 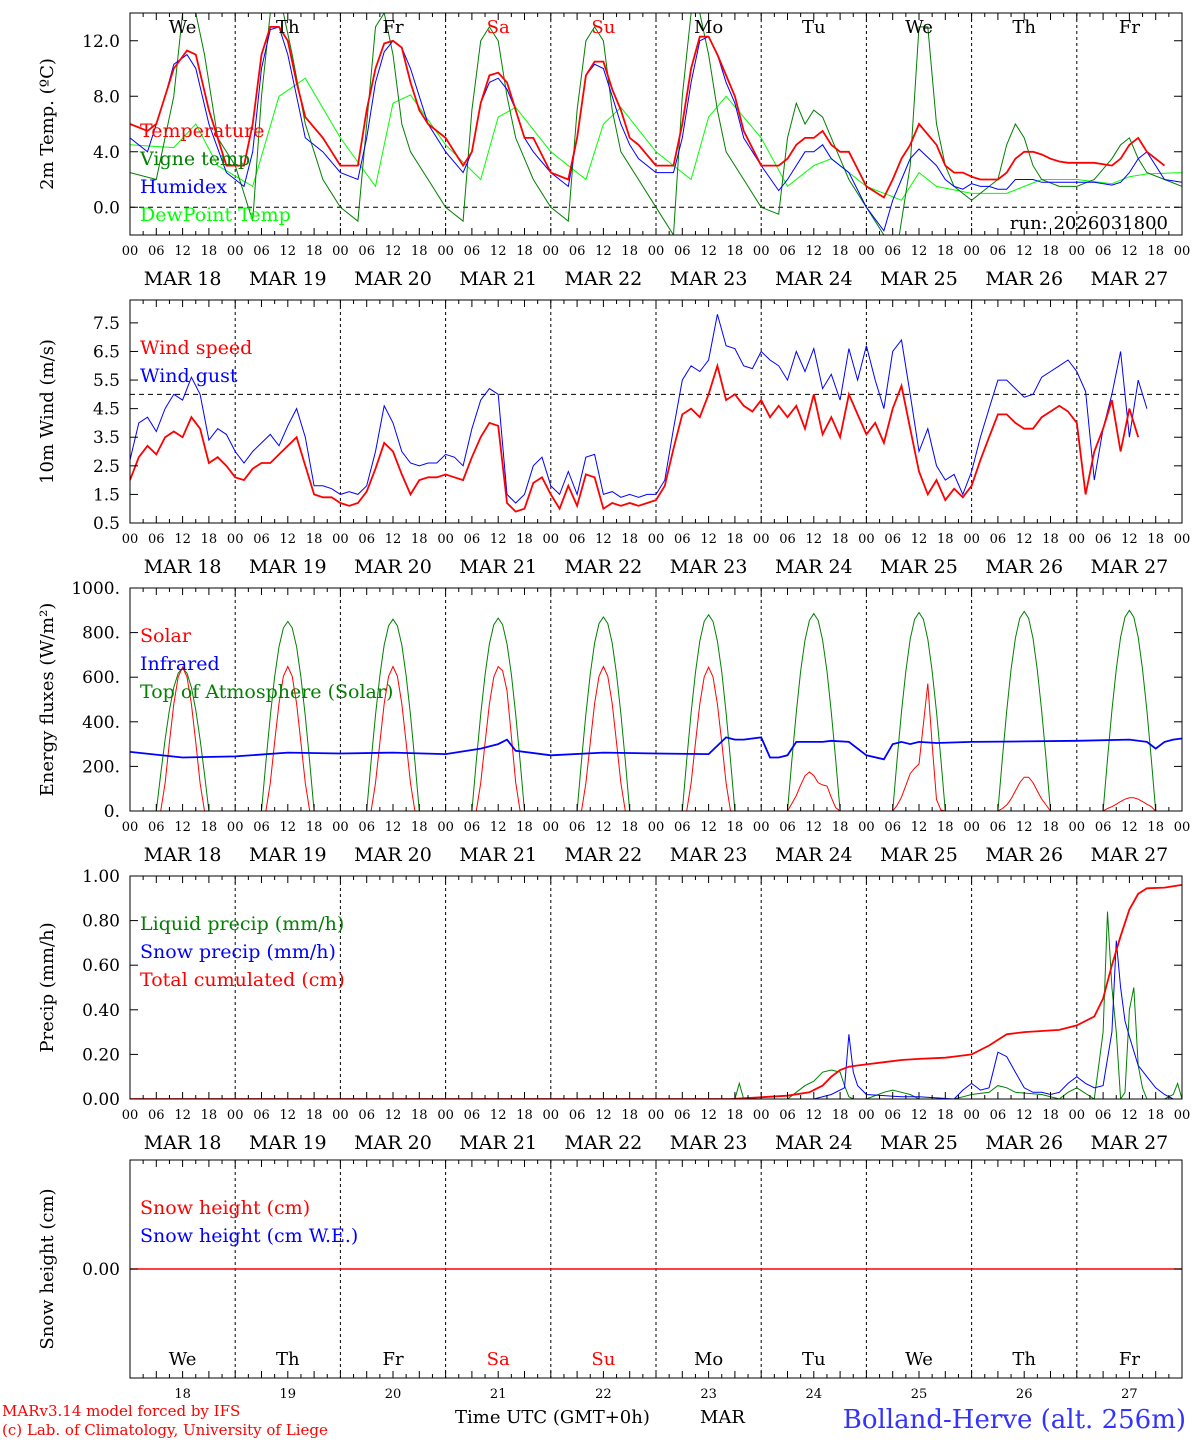 What do you see at coordinates (106, 153) in the screenshot?
I see `y-tick-label: 4.0` at bounding box center [106, 153].